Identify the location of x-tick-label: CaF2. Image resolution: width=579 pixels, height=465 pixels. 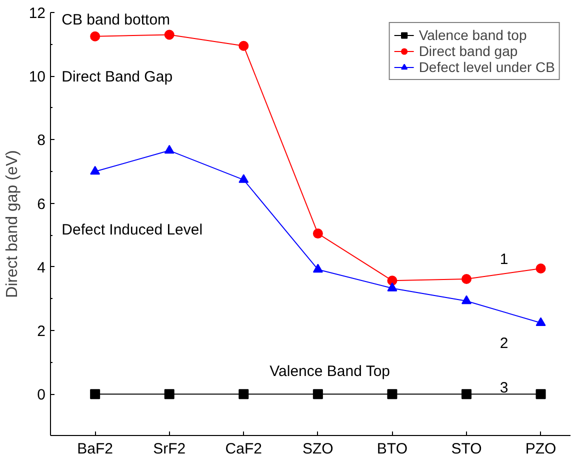
(243, 449).